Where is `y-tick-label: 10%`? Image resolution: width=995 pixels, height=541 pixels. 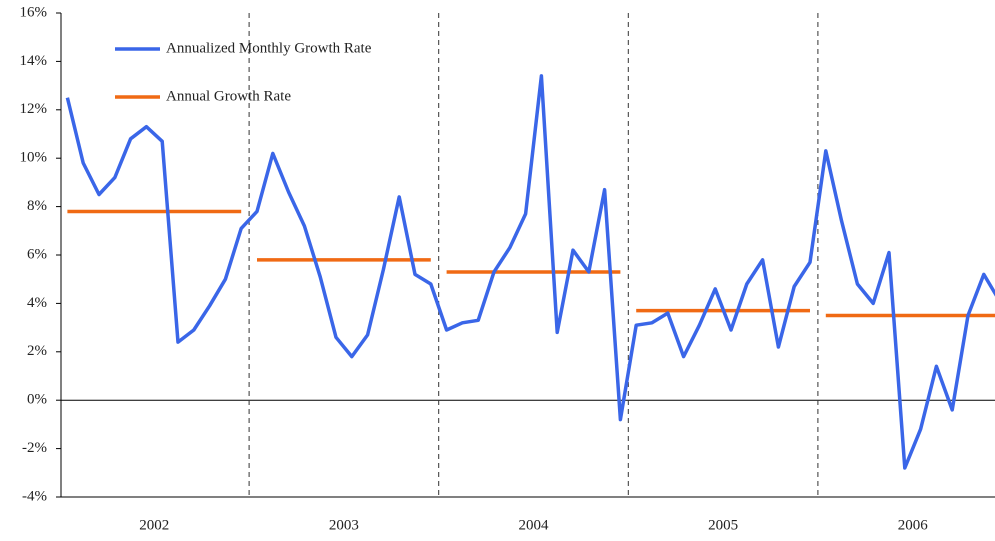
y-tick-label: 10% is located at coordinates (34, 158).